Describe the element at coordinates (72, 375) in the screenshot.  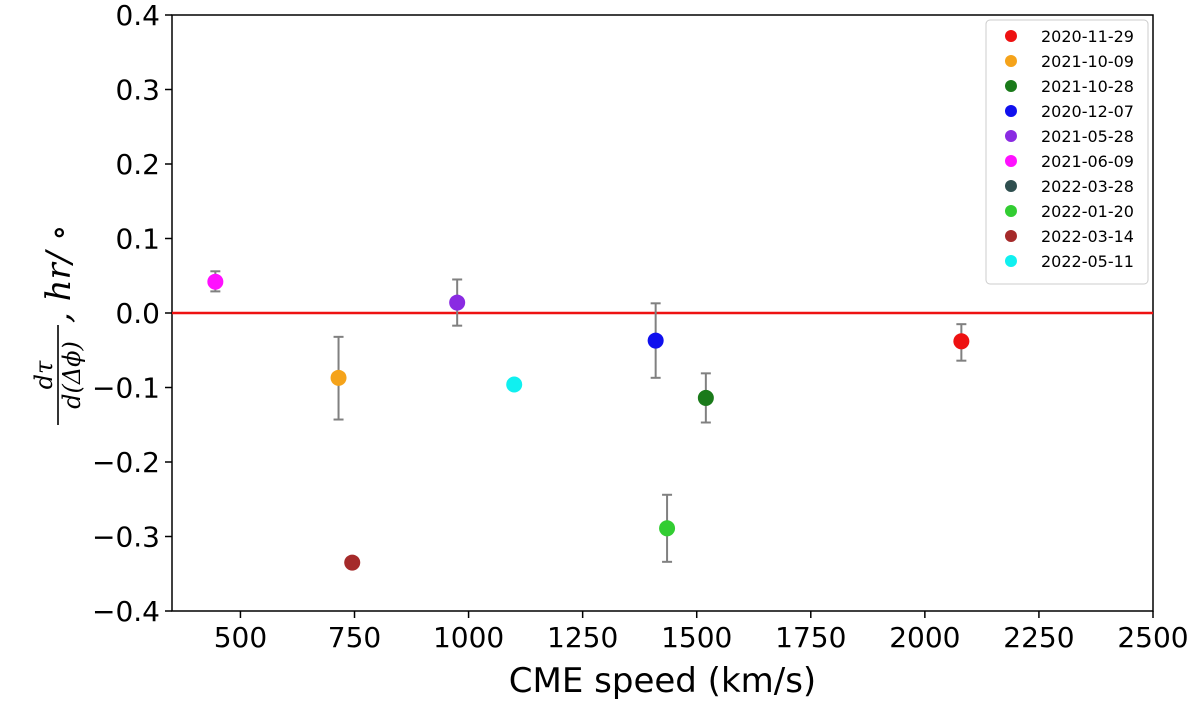
I see `y-axis-label-denominator: d(Δϕ)` at that location.